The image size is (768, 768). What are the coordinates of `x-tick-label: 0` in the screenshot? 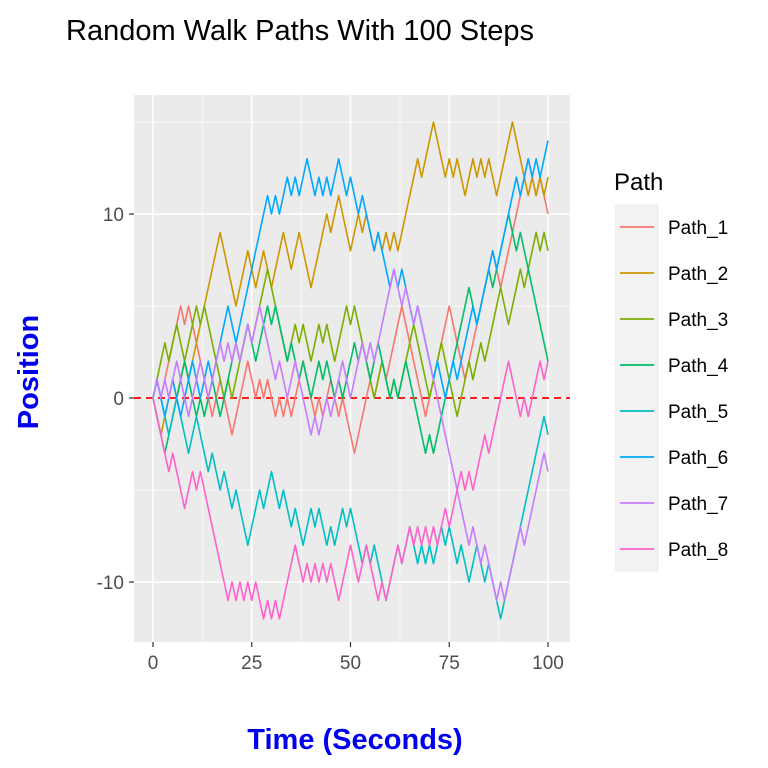 It's located at (153, 663).